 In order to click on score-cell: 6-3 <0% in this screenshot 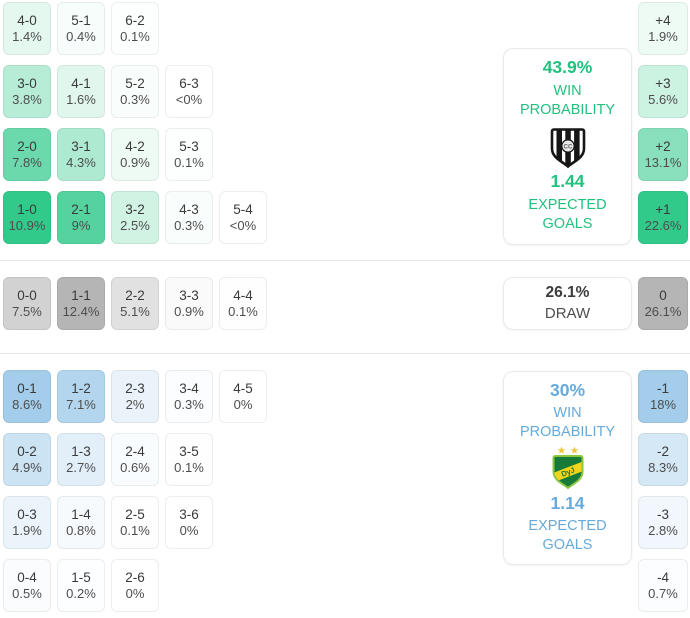, I will do `click(189, 91)`.